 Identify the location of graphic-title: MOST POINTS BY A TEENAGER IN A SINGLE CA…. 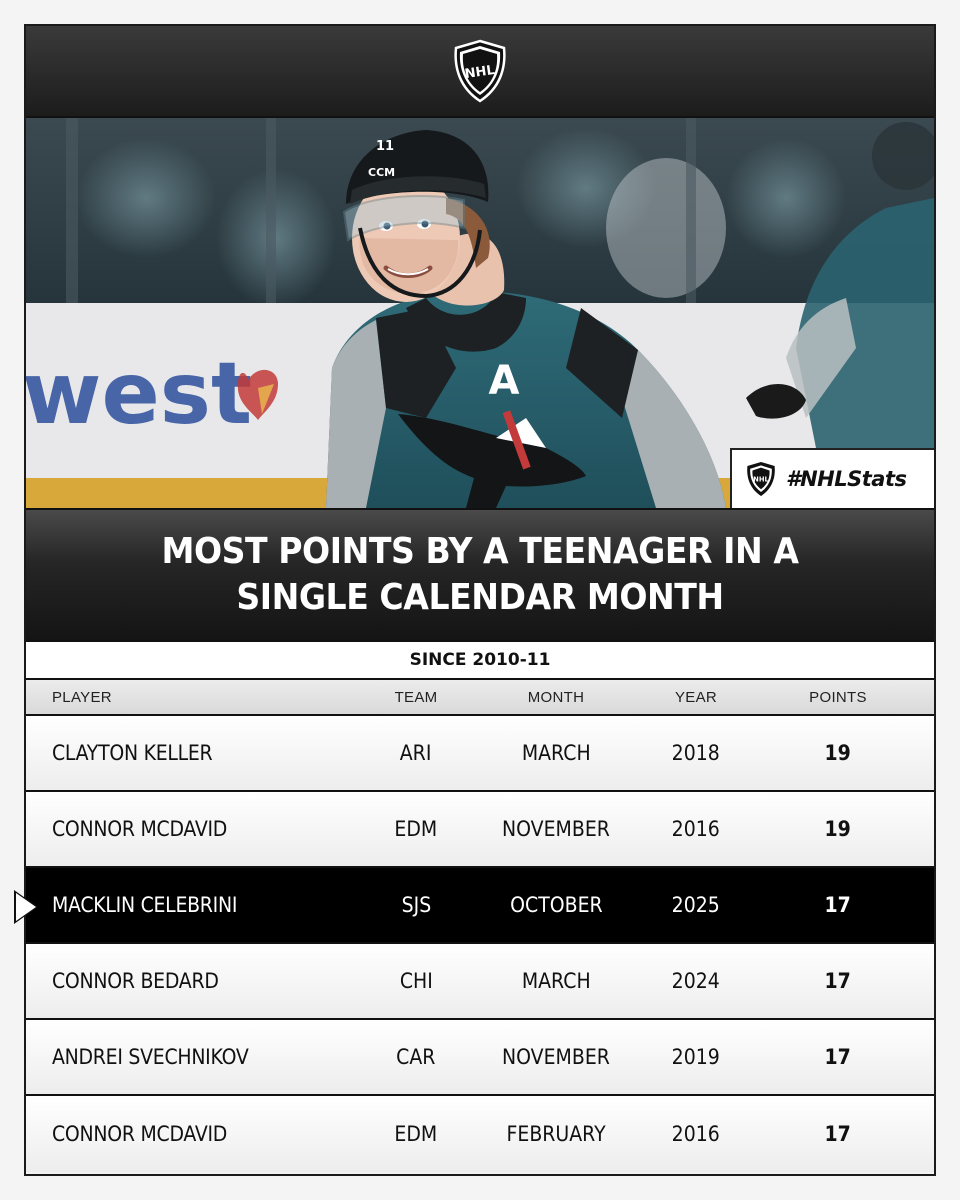
(480, 574).